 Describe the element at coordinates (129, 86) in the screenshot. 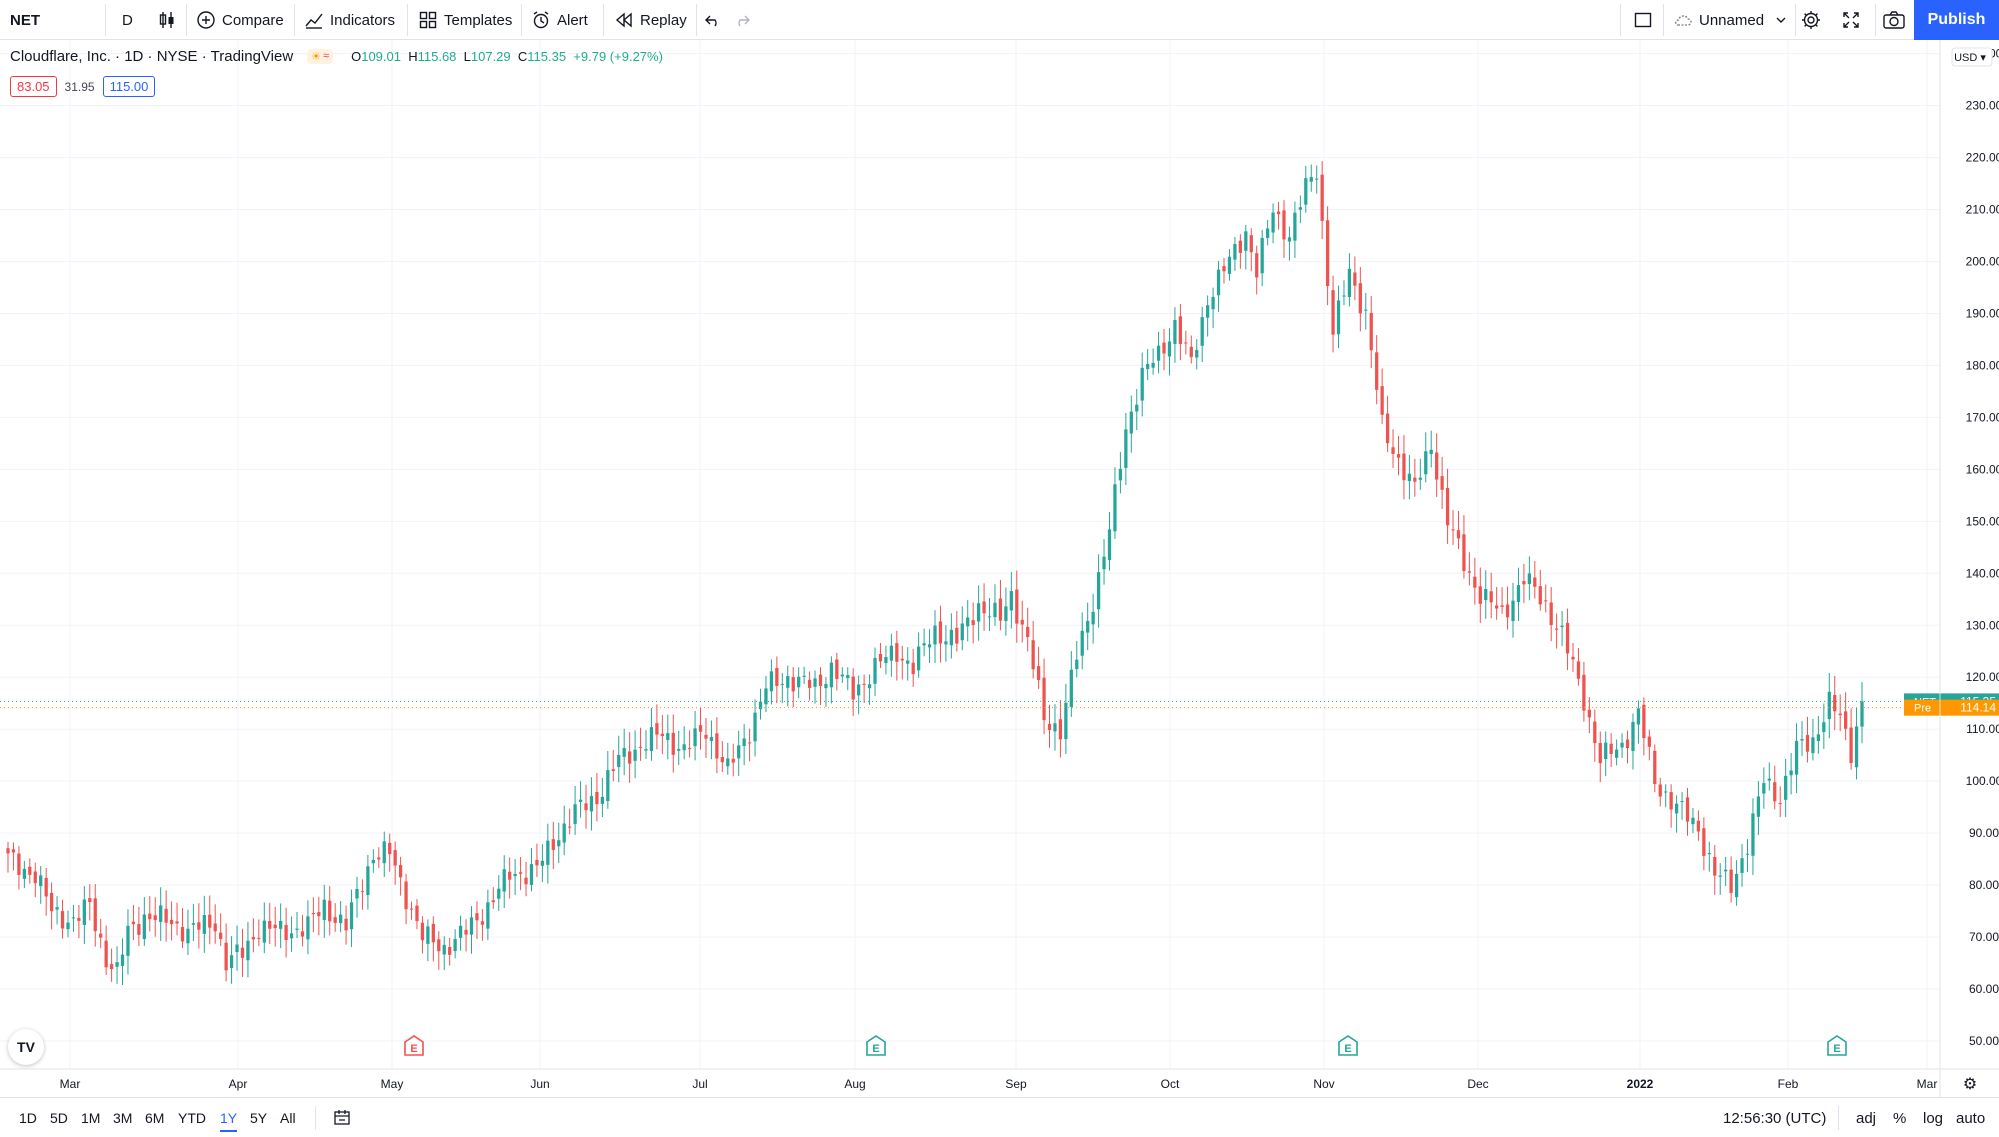

I see `indicator-value-blue: 115.00` at that location.